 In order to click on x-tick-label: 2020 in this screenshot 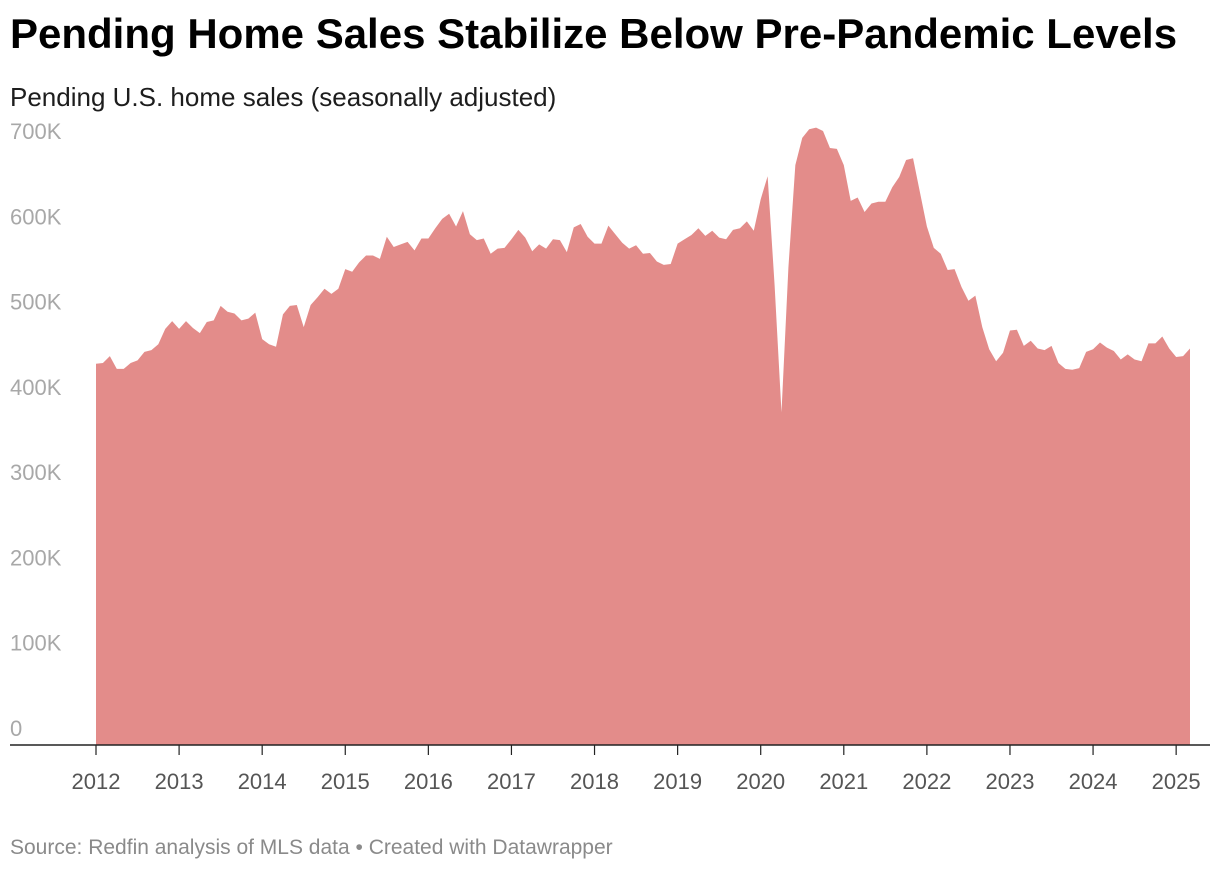, I will do `click(760, 781)`.